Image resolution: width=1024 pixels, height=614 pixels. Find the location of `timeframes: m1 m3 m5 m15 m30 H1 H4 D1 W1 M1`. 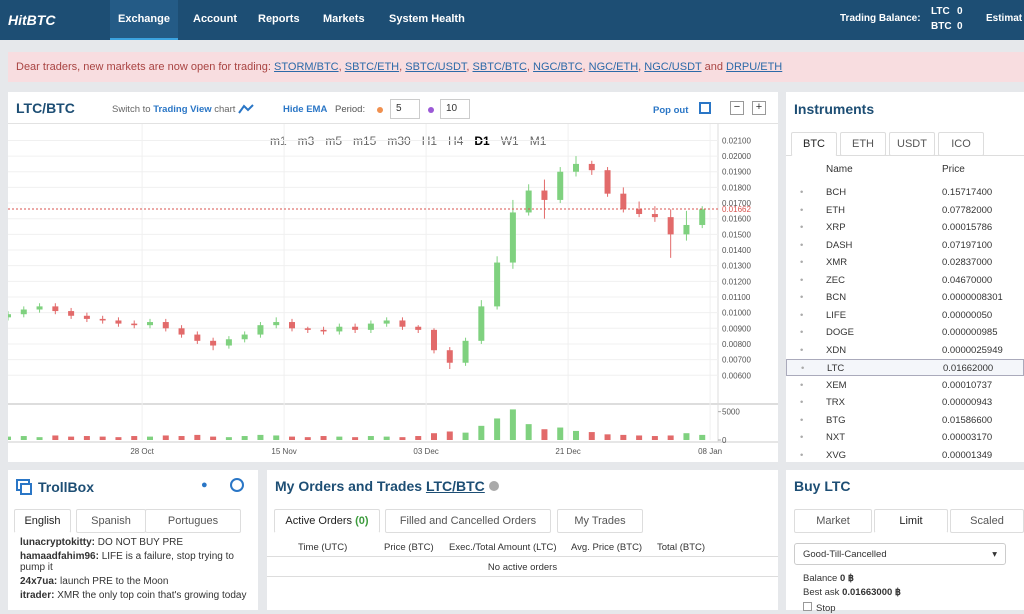

timeframes: m1 m3 m5 m15 m30 H1 H4 D1 W1 M1 is located at coordinates (413, 141).